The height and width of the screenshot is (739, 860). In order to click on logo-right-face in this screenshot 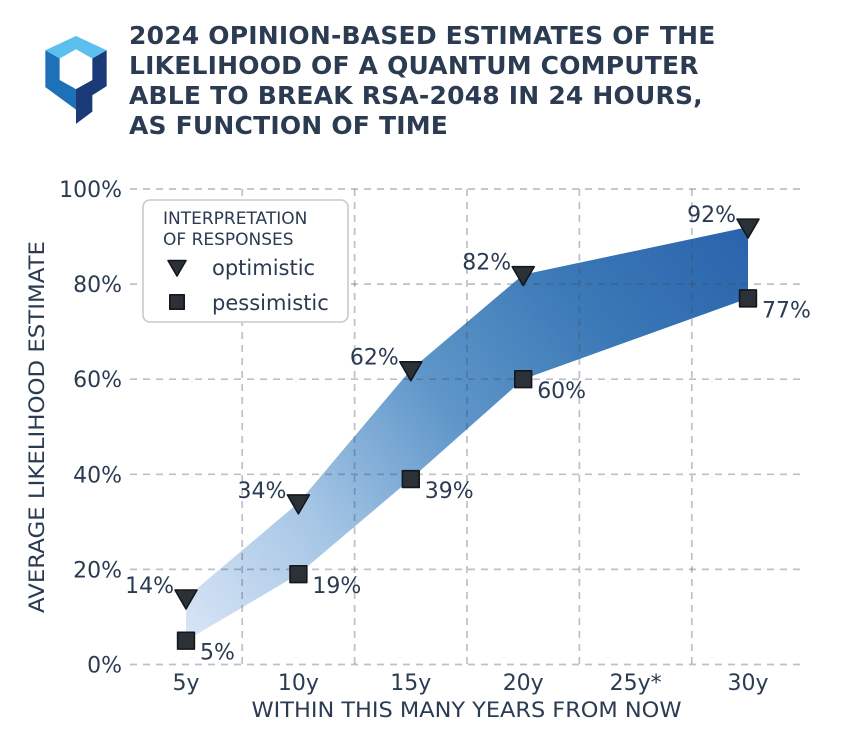, I will do `click(91, 87)`.